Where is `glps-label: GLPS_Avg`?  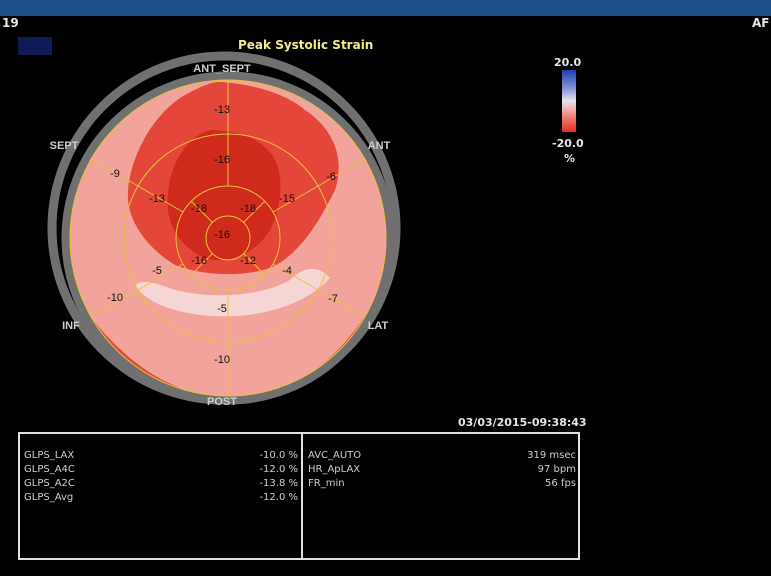 glps-label: GLPS_Avg is located at coordinates (49, 497).